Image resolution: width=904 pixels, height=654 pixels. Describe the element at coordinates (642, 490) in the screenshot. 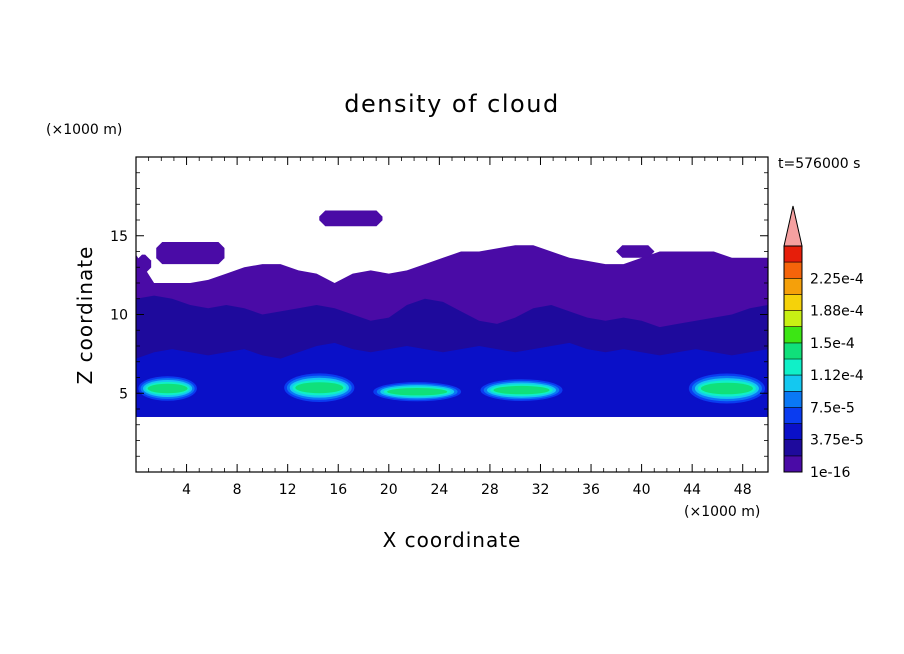

I see `x-tick-label: 40` at that location.